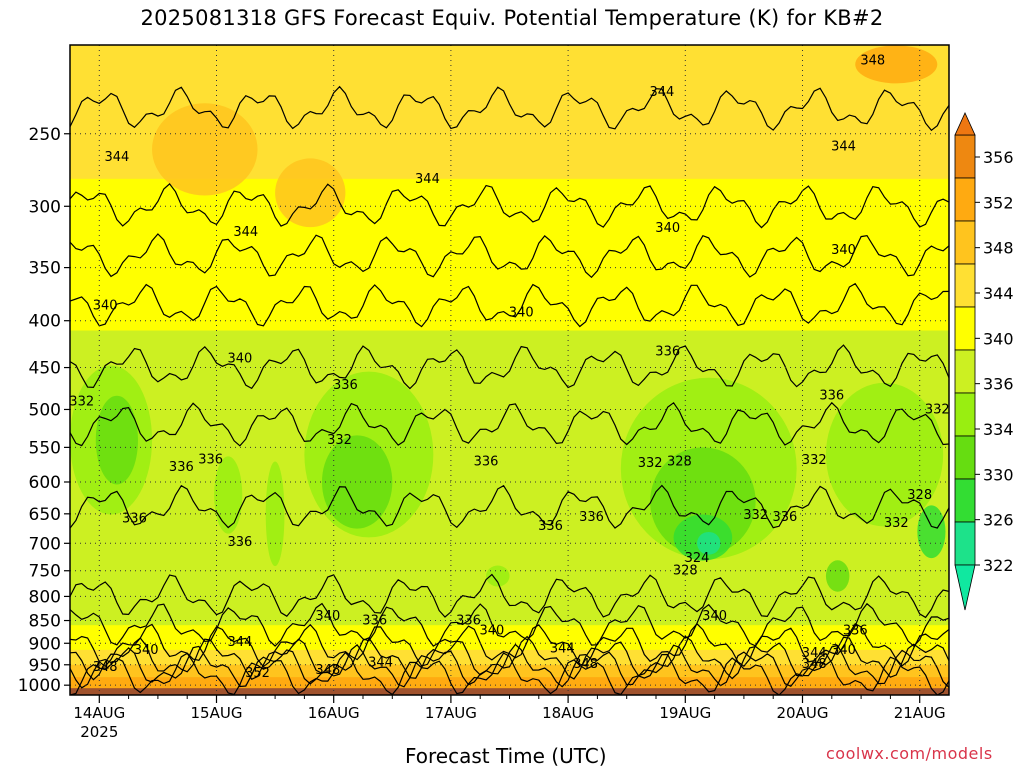 The width and height of the screenshot is (1024, 768). I want to click on colorbar-tick-label: 322, so click(998, 565).